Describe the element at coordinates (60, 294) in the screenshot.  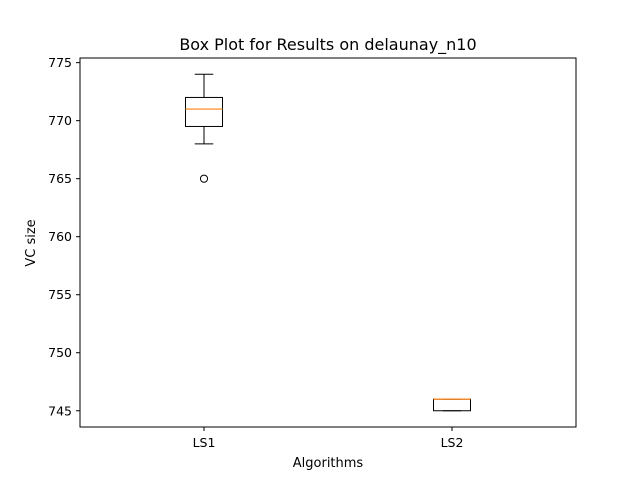
I see `y-tick-label: 755` at that location.